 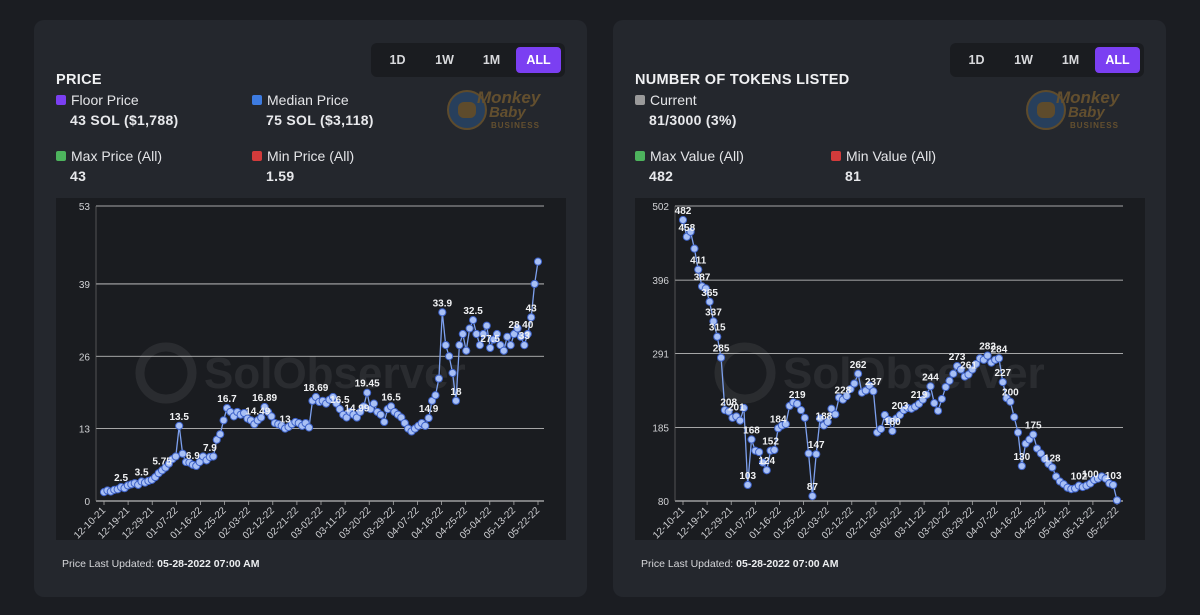 I want to click on data-label: 219, so click(x=797, y=395).